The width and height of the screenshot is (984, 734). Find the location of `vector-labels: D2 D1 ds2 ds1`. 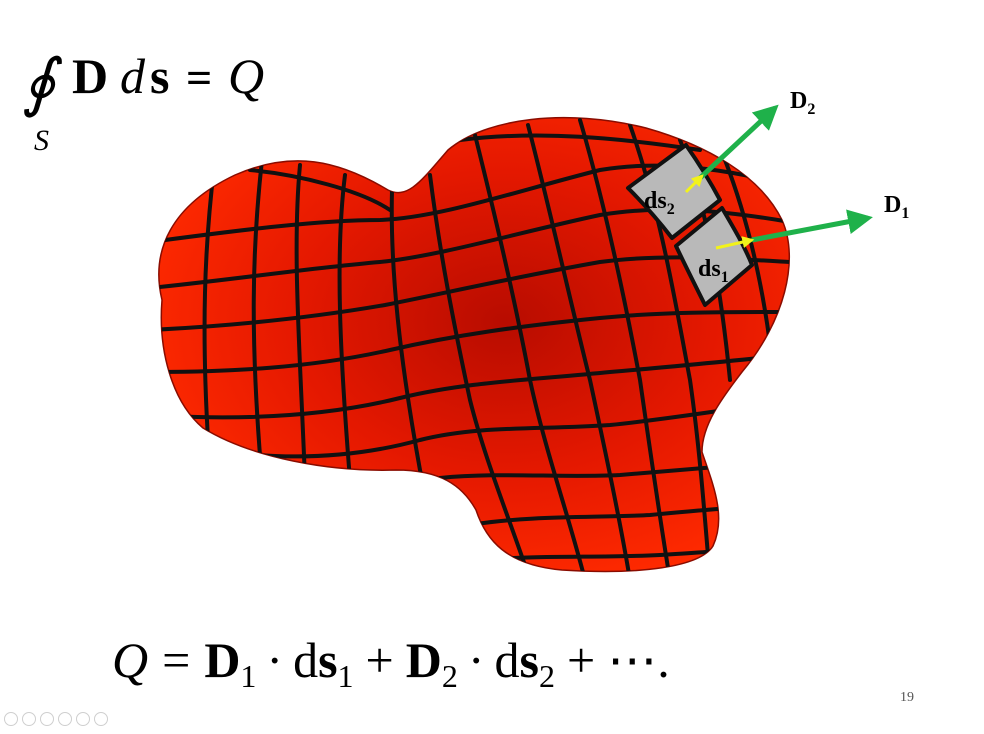

vector-labels: D2 D1 ds2 ds1 is located at coordinates (776, 187).